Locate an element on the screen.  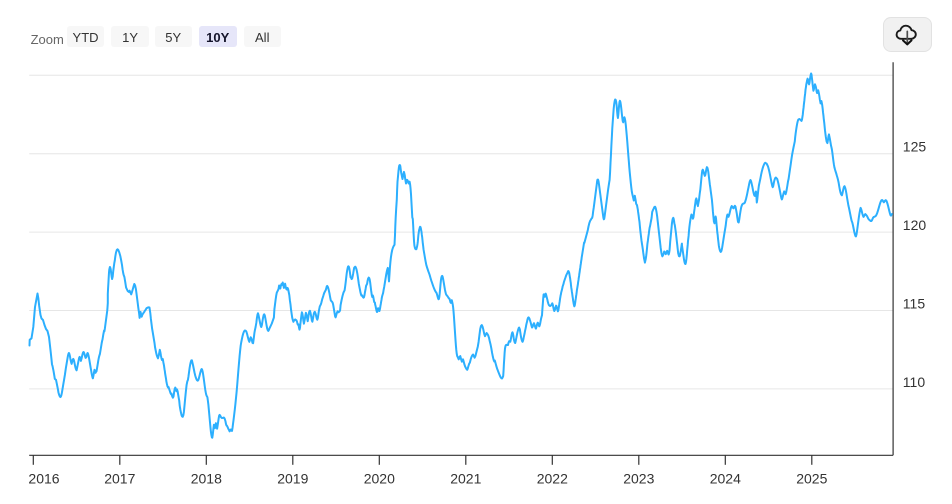
svg-text: 2017 is located at coordinates (119, 479).